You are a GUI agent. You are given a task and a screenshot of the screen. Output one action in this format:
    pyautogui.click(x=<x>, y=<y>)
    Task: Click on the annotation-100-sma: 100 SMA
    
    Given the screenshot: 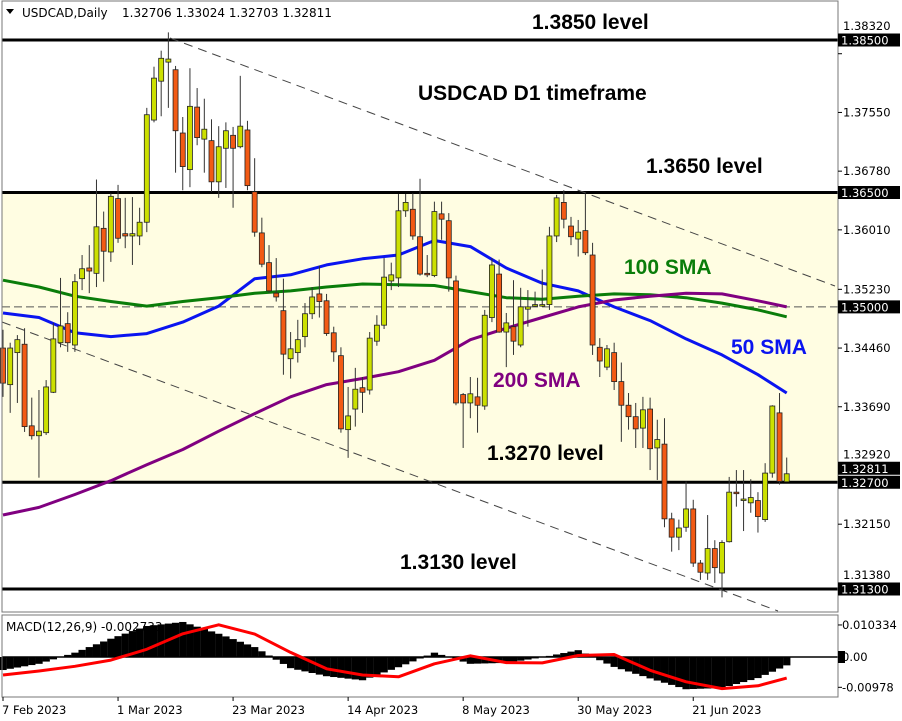 What is the action you would take?
    pyautogui.click(x=668, y=267)
    